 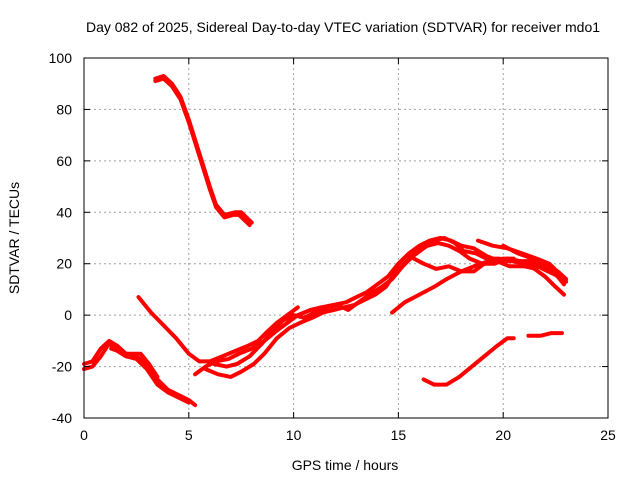 I want to click on x-tick-label: 10, so click(x=294, y=435).